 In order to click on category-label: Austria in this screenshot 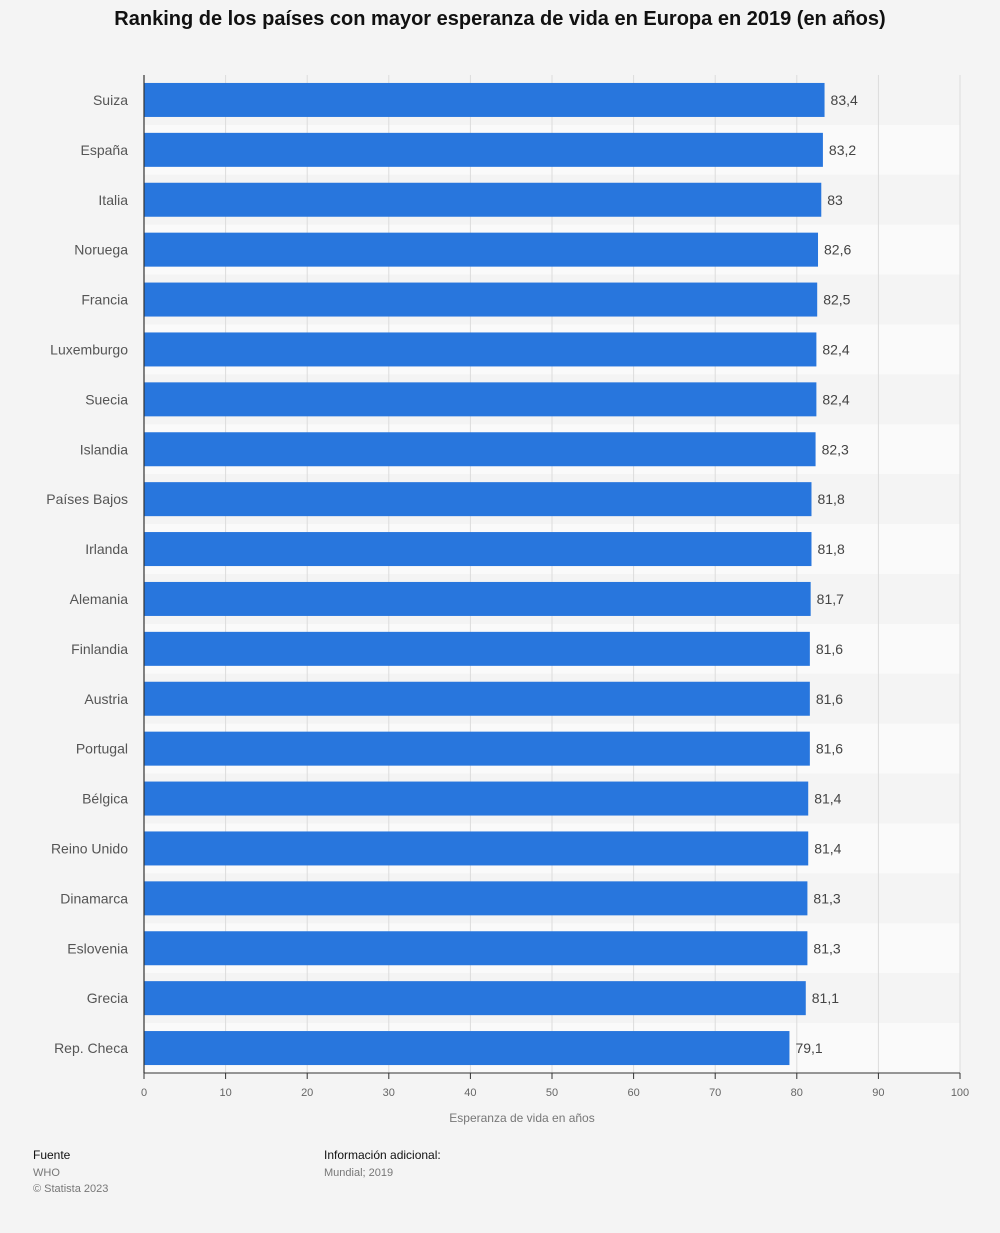, I will do `click(106, 699)`.